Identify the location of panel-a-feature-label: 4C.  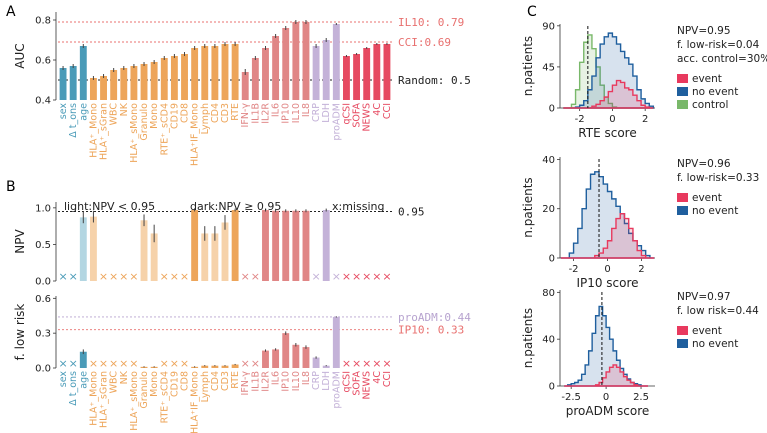
(377, 109).